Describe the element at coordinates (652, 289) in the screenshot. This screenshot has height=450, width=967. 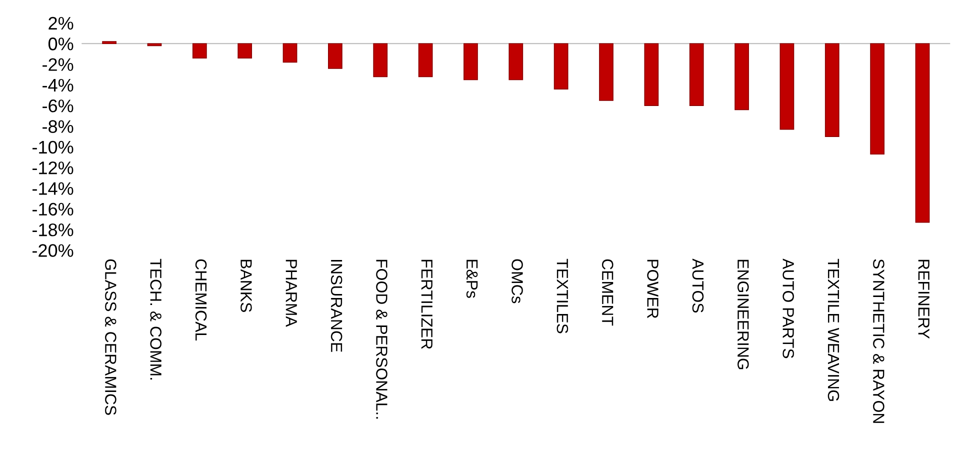
I see `x-tick-label: POWER` at that location.